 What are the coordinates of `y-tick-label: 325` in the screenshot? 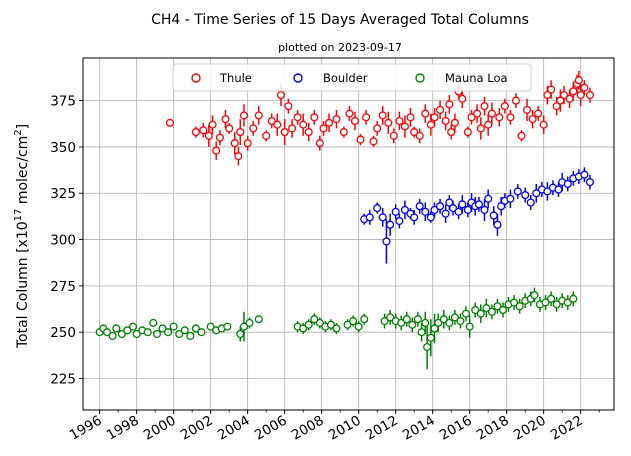 It's located at (63, 194).